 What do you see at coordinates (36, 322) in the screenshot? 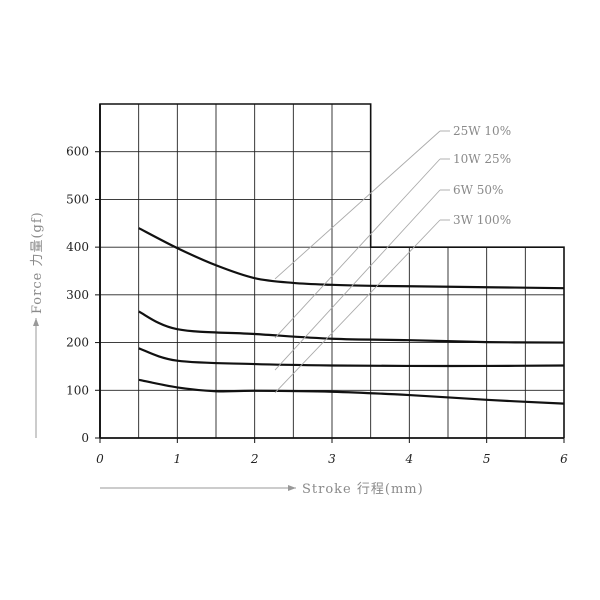
I see `y-axis-label-arrowhead` at bounding box center [36, 322].